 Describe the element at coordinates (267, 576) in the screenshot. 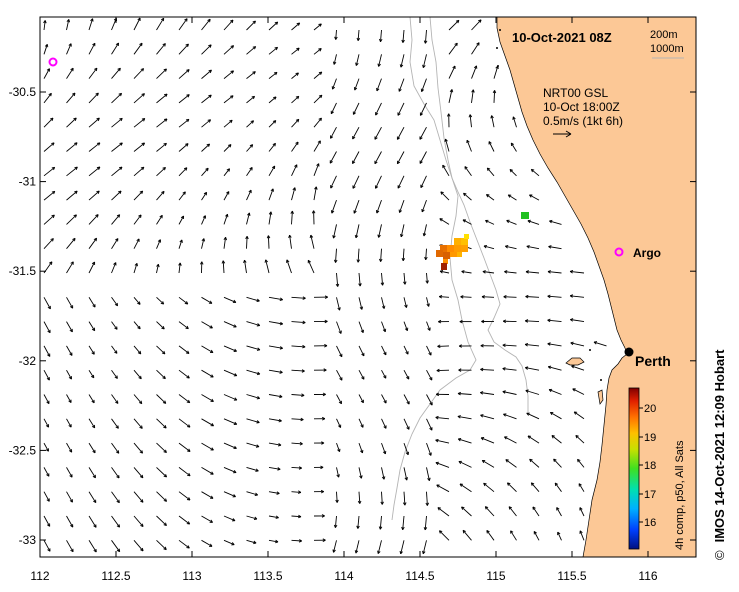

I see `x-tick-label: 113.5` at that location.